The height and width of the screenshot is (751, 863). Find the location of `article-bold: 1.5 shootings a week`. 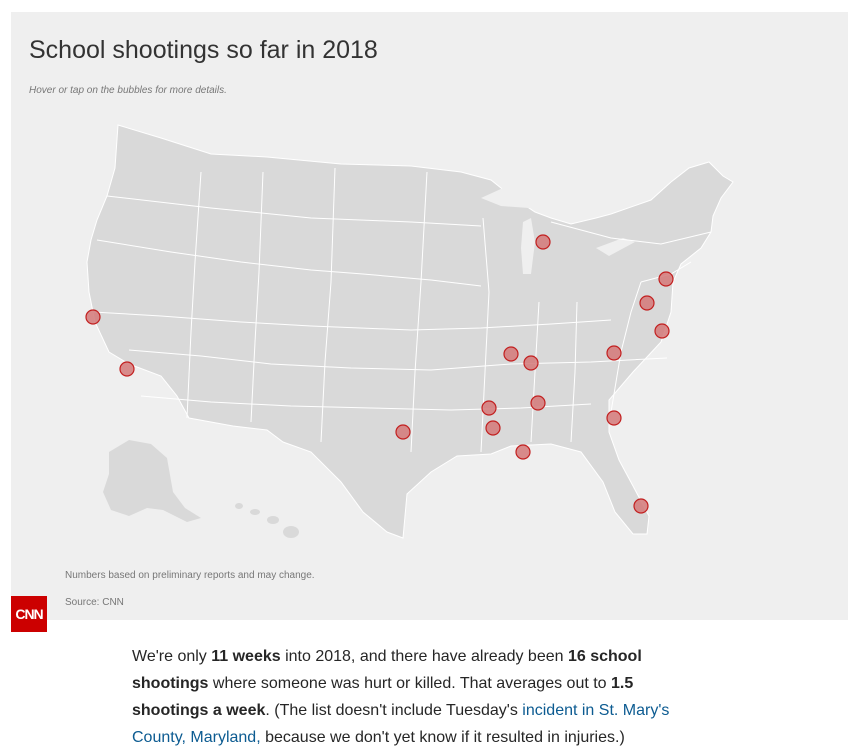

article-bold: 1.5 shootings a week is located at coordinates (383, 697).